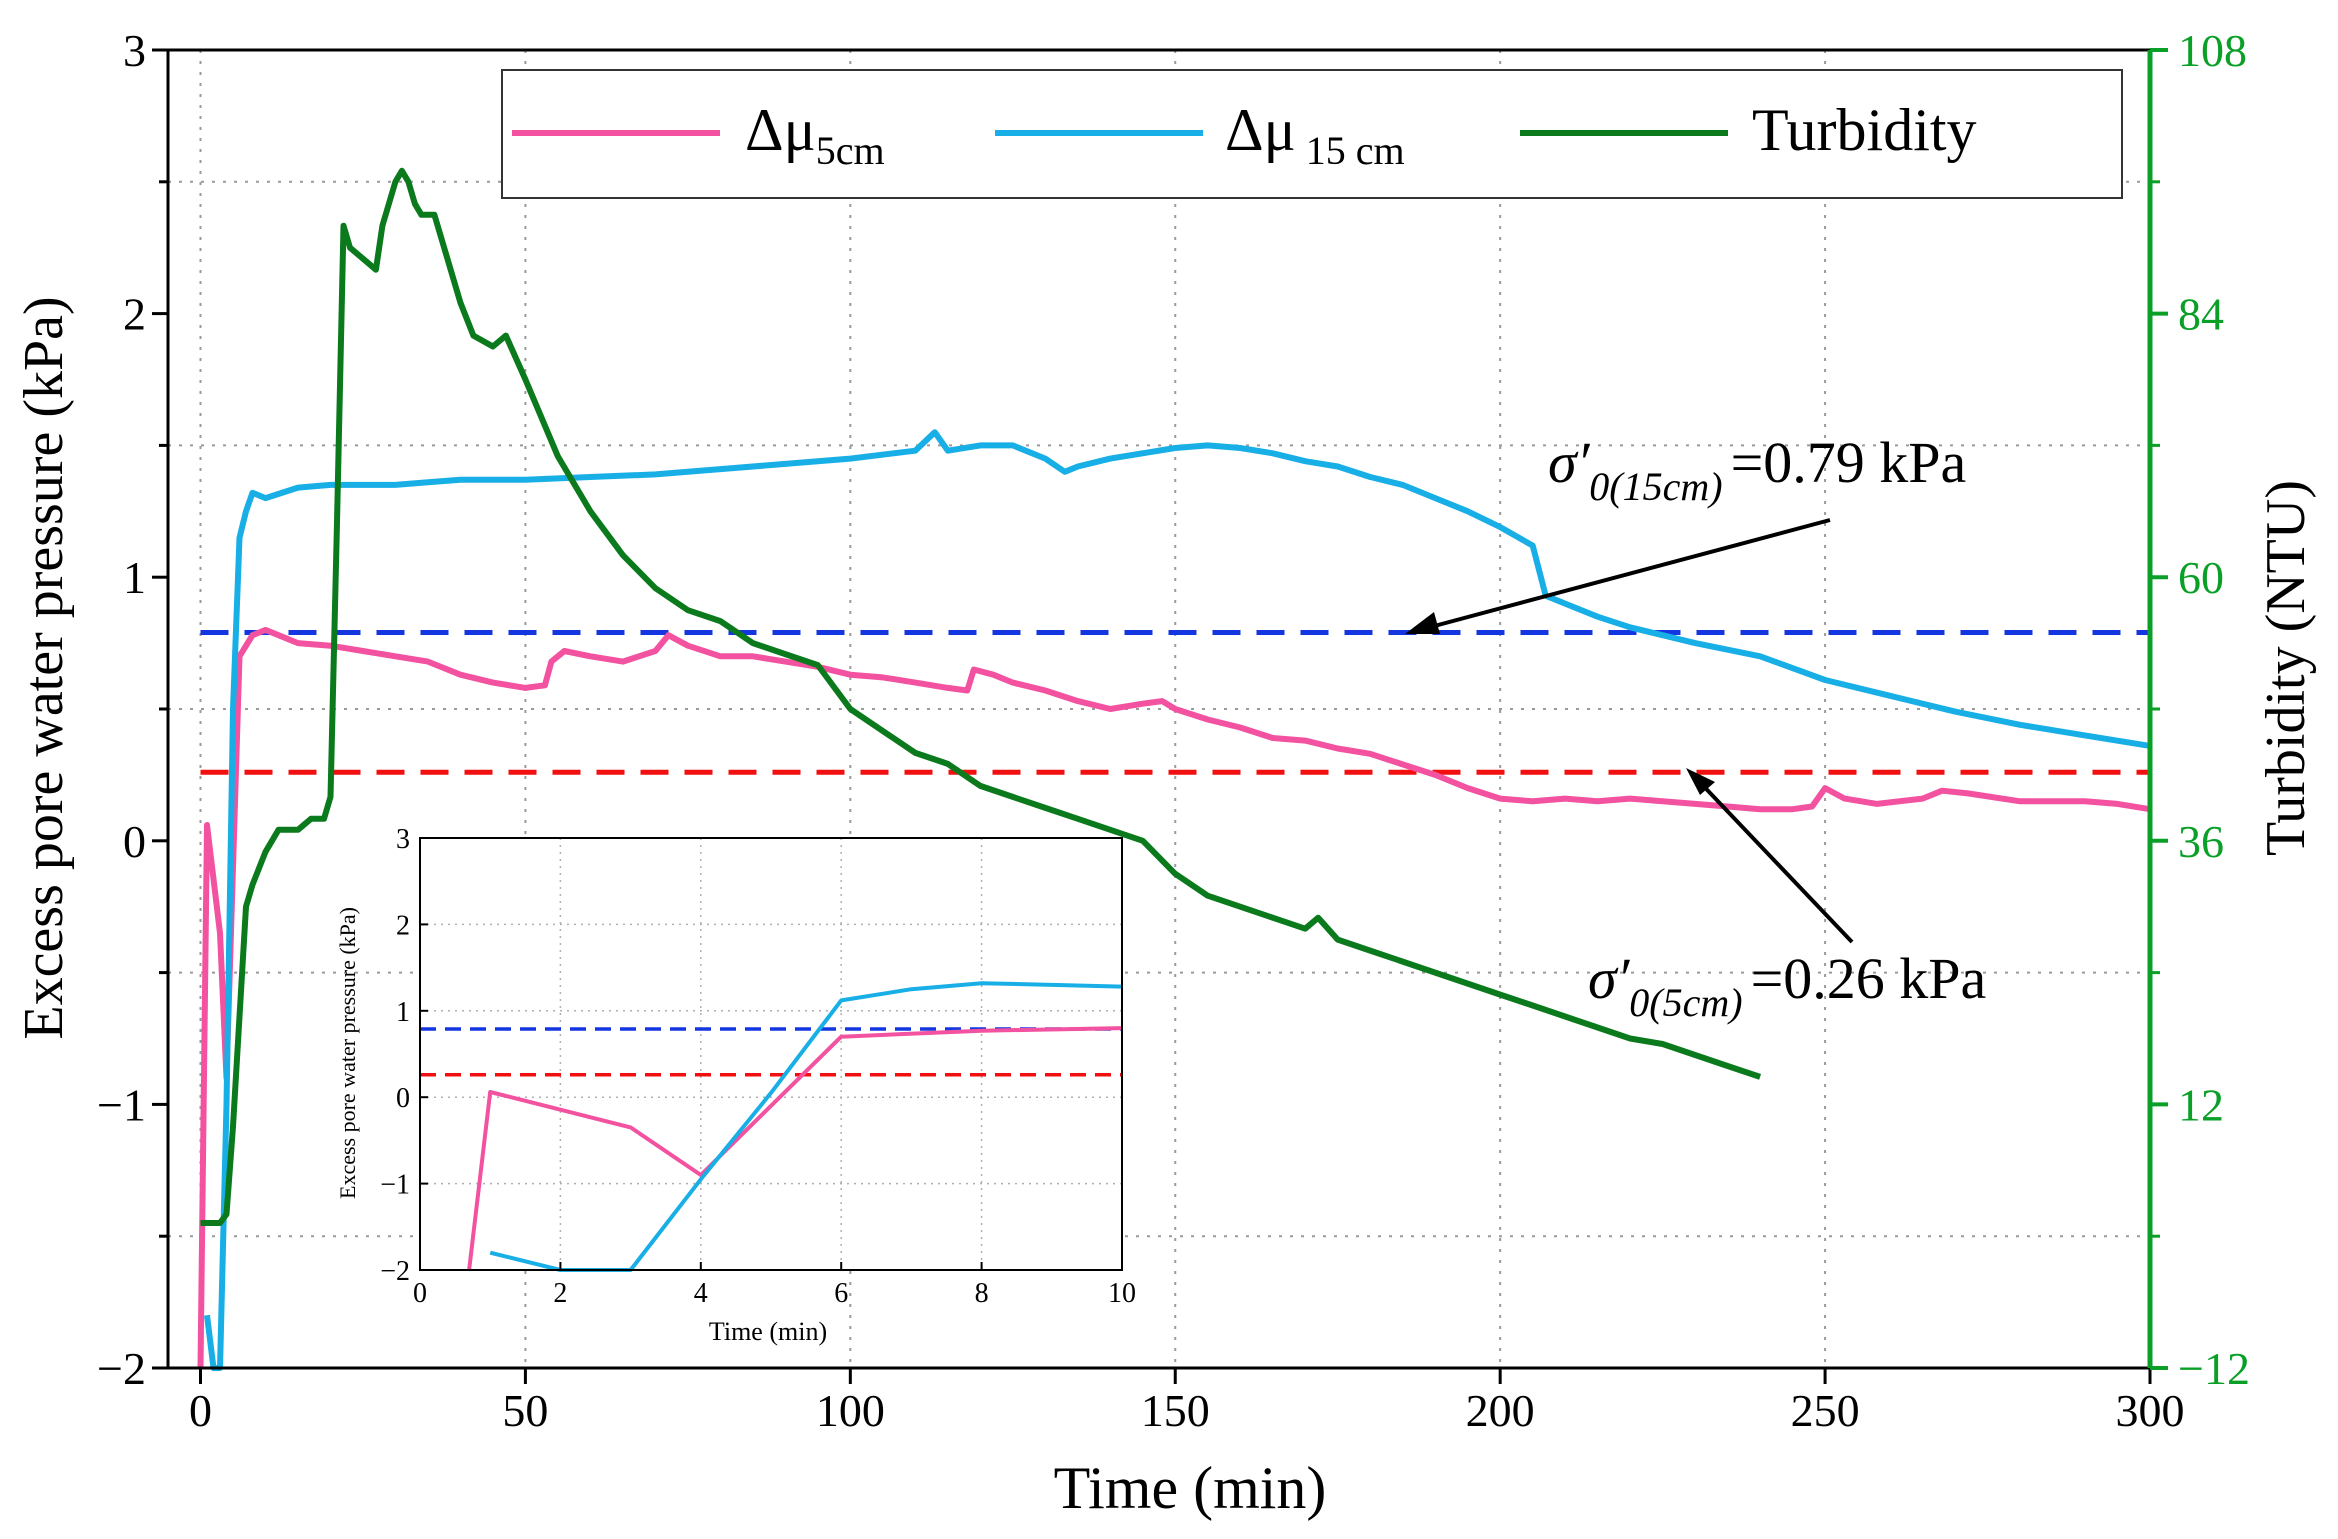 Image resolution: width=2338 pixels, height=1539 pixels. What do you see at coordinates (1122, 1293) in the screenshot?
I see `inset-x-tick-label: 10` at bounding box center [1122, 1293].